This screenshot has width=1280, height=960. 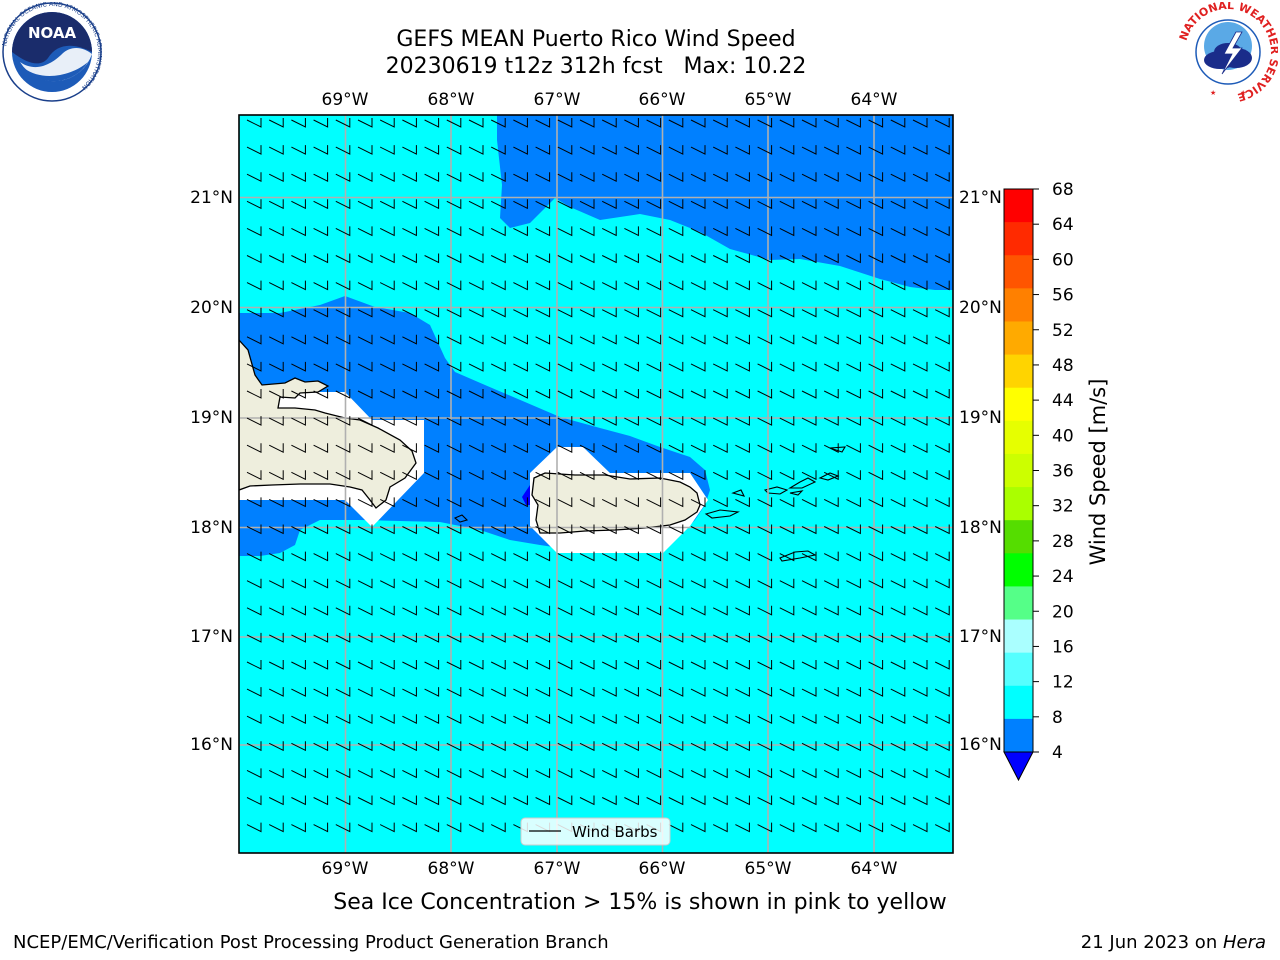 What do you see at coordinates (1063, 401) in the screenshot?
I see `colorbar-tick-label: 44` at bounding box center [1063, 401].